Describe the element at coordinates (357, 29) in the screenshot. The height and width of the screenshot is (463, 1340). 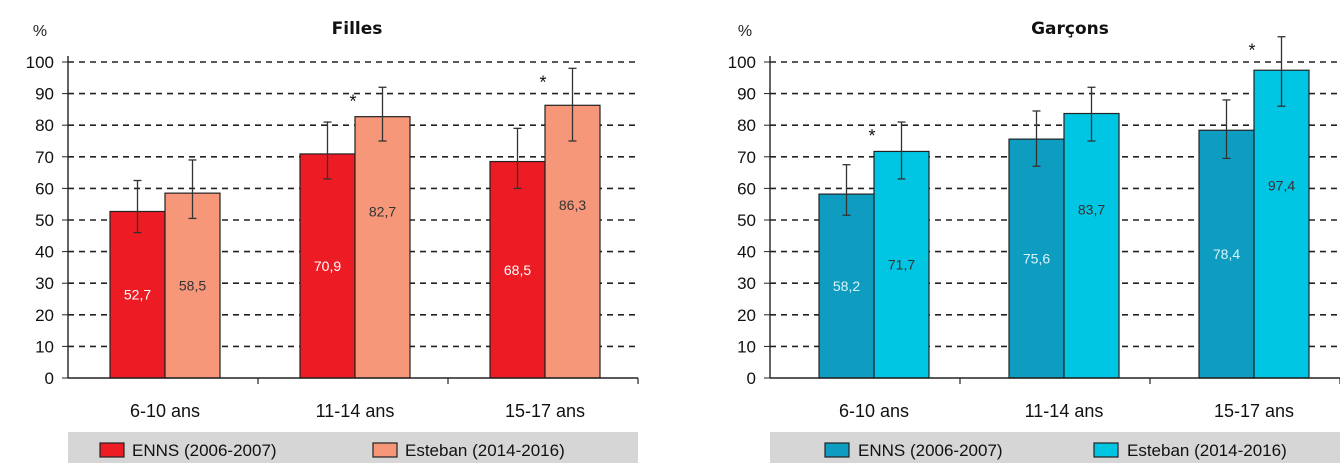
I see `chart-title: Filles` at that location.